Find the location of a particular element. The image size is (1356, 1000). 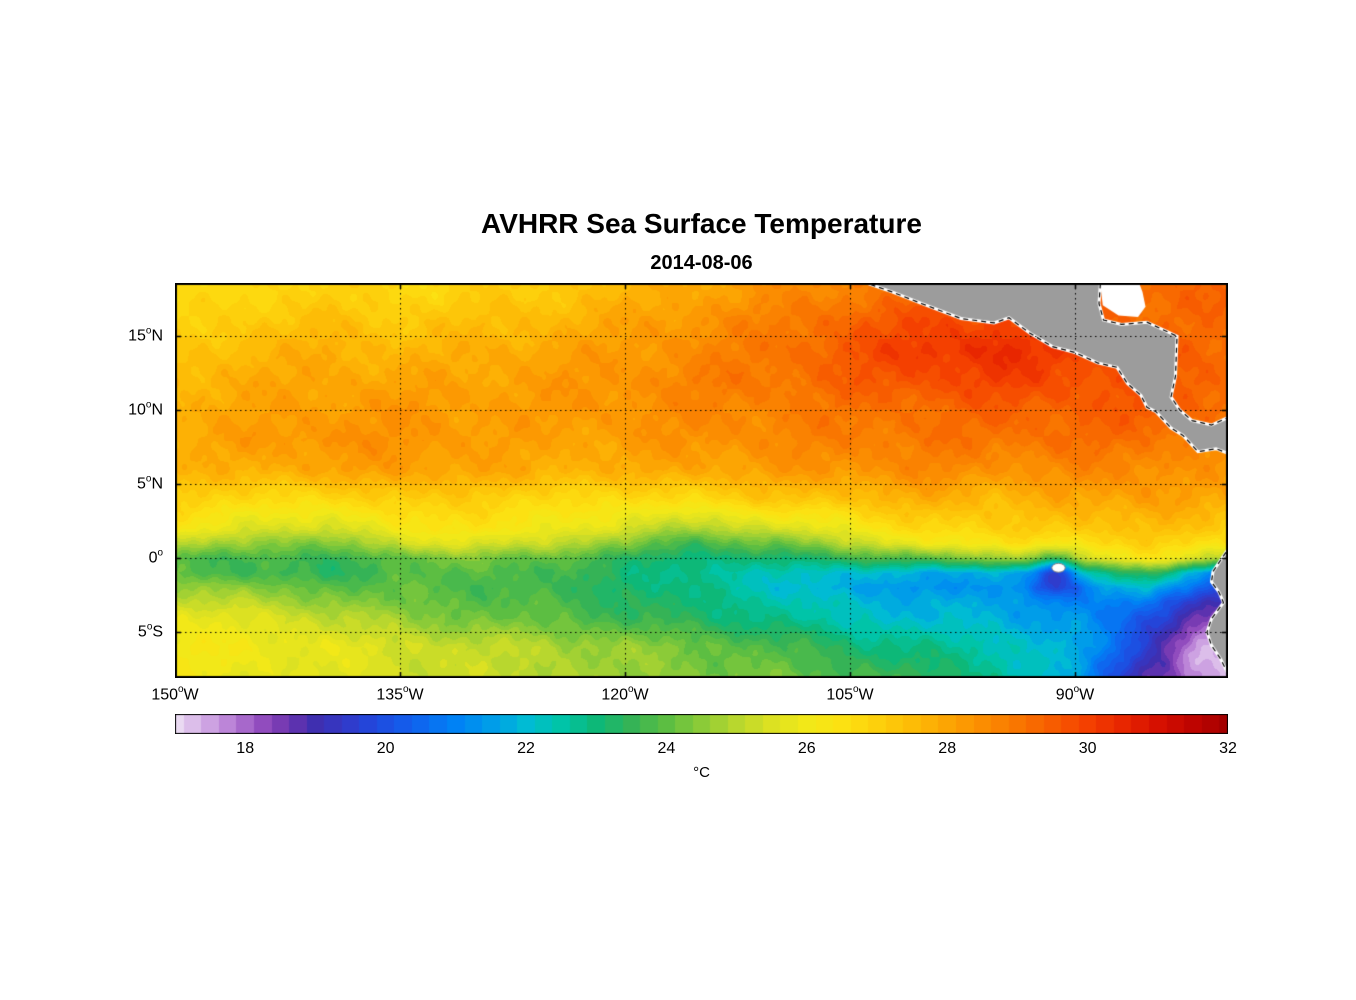

colorbar-canvas is located at coordinates (701, 724).